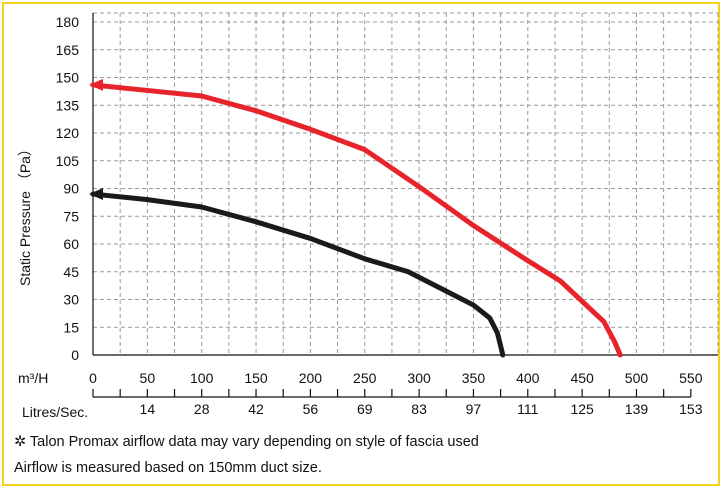  Describe the element at coordinates (365, 378) in the screenshot. I see `x-tick-label-m3h: 250` at that location.